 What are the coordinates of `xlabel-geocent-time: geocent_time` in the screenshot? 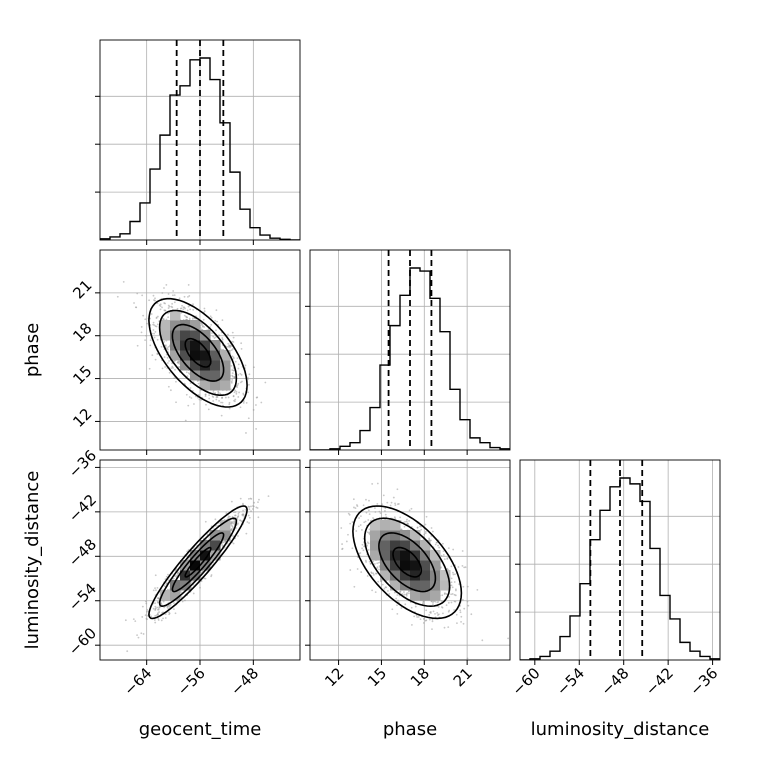 It's located at (200, 729).